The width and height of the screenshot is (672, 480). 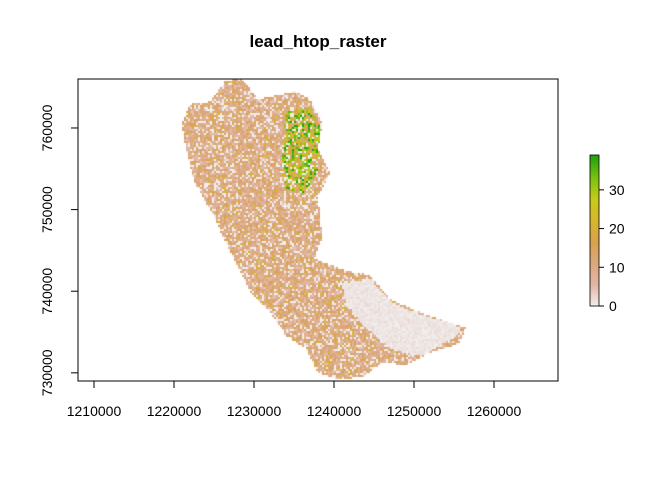 I want to click on chart-title: lead_htop_raster, so click(x=318, y=41).